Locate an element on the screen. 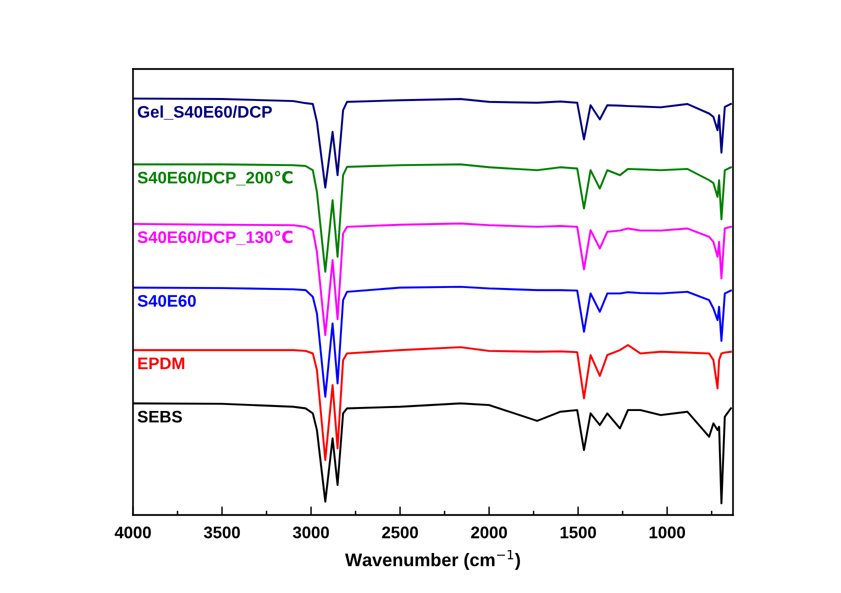  x-tick-label: 3000 is located at coordinates (310, 532).